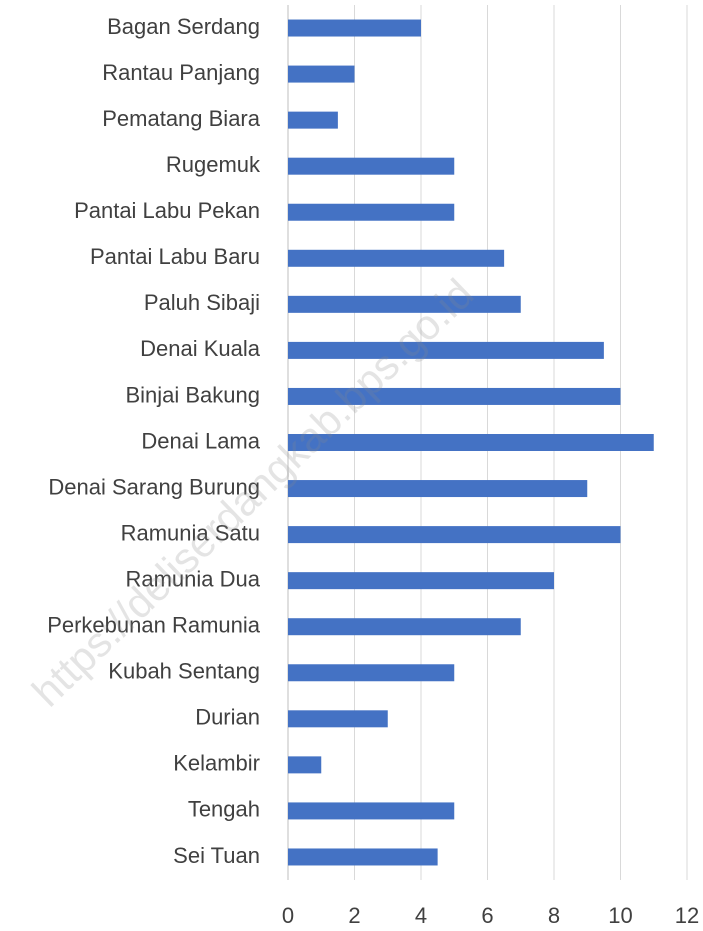  What do you see at coordinates (192, 394) in the screenshot?
I see `y-tick-label: Binjai Bakung` at bounding box center [192, 394].